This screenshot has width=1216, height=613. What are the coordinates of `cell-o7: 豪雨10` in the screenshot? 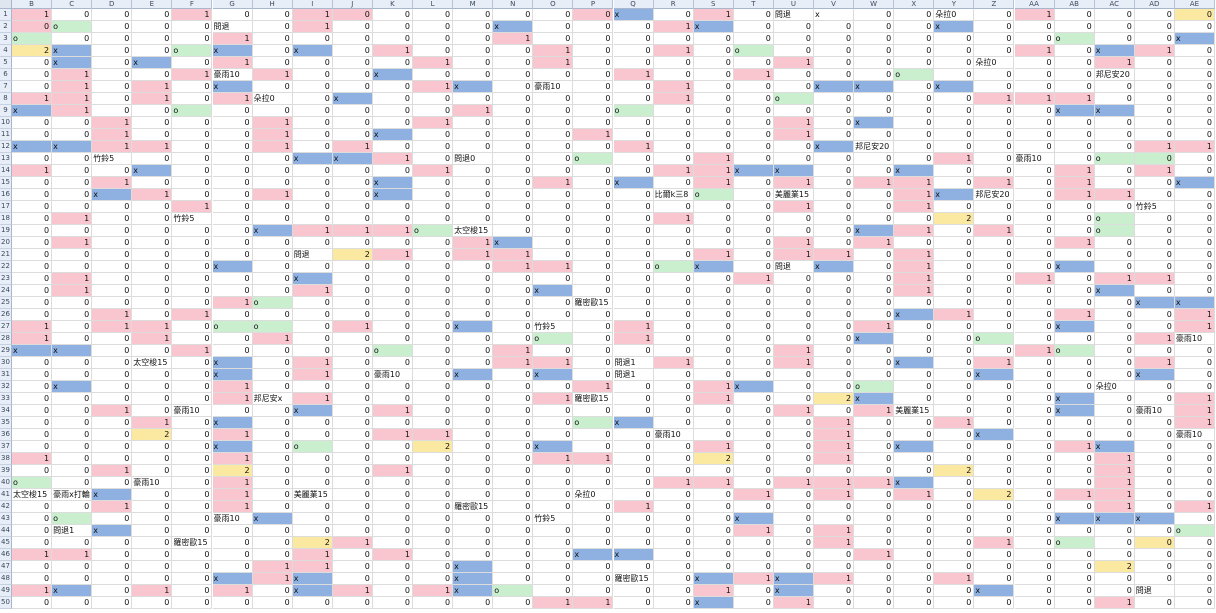 It's located at (553, 87).